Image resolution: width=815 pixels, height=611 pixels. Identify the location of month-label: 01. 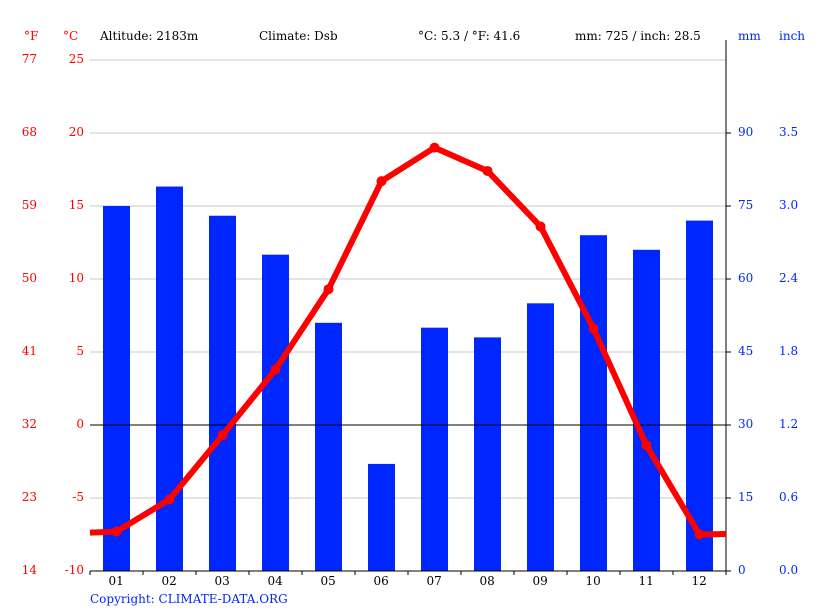
(116, 581).